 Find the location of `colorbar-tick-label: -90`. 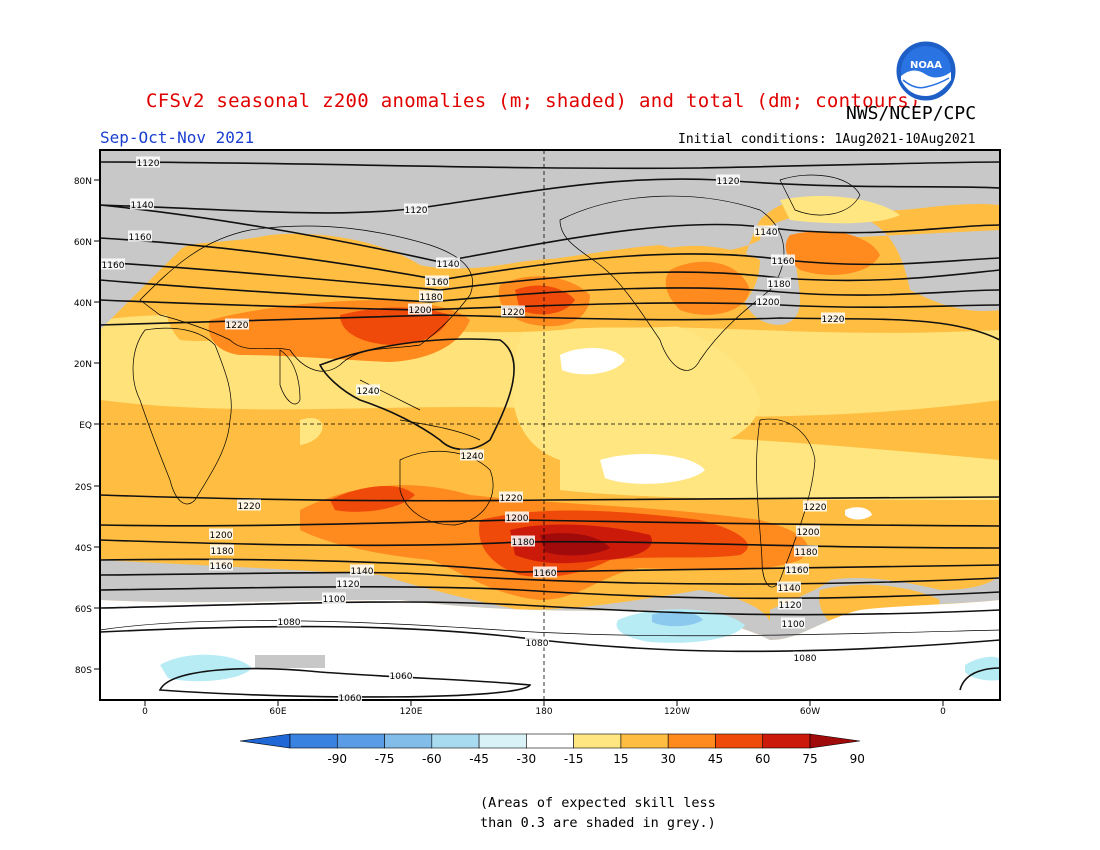

colorbar-tick-label: -90 is located at coordinates (337, 759).